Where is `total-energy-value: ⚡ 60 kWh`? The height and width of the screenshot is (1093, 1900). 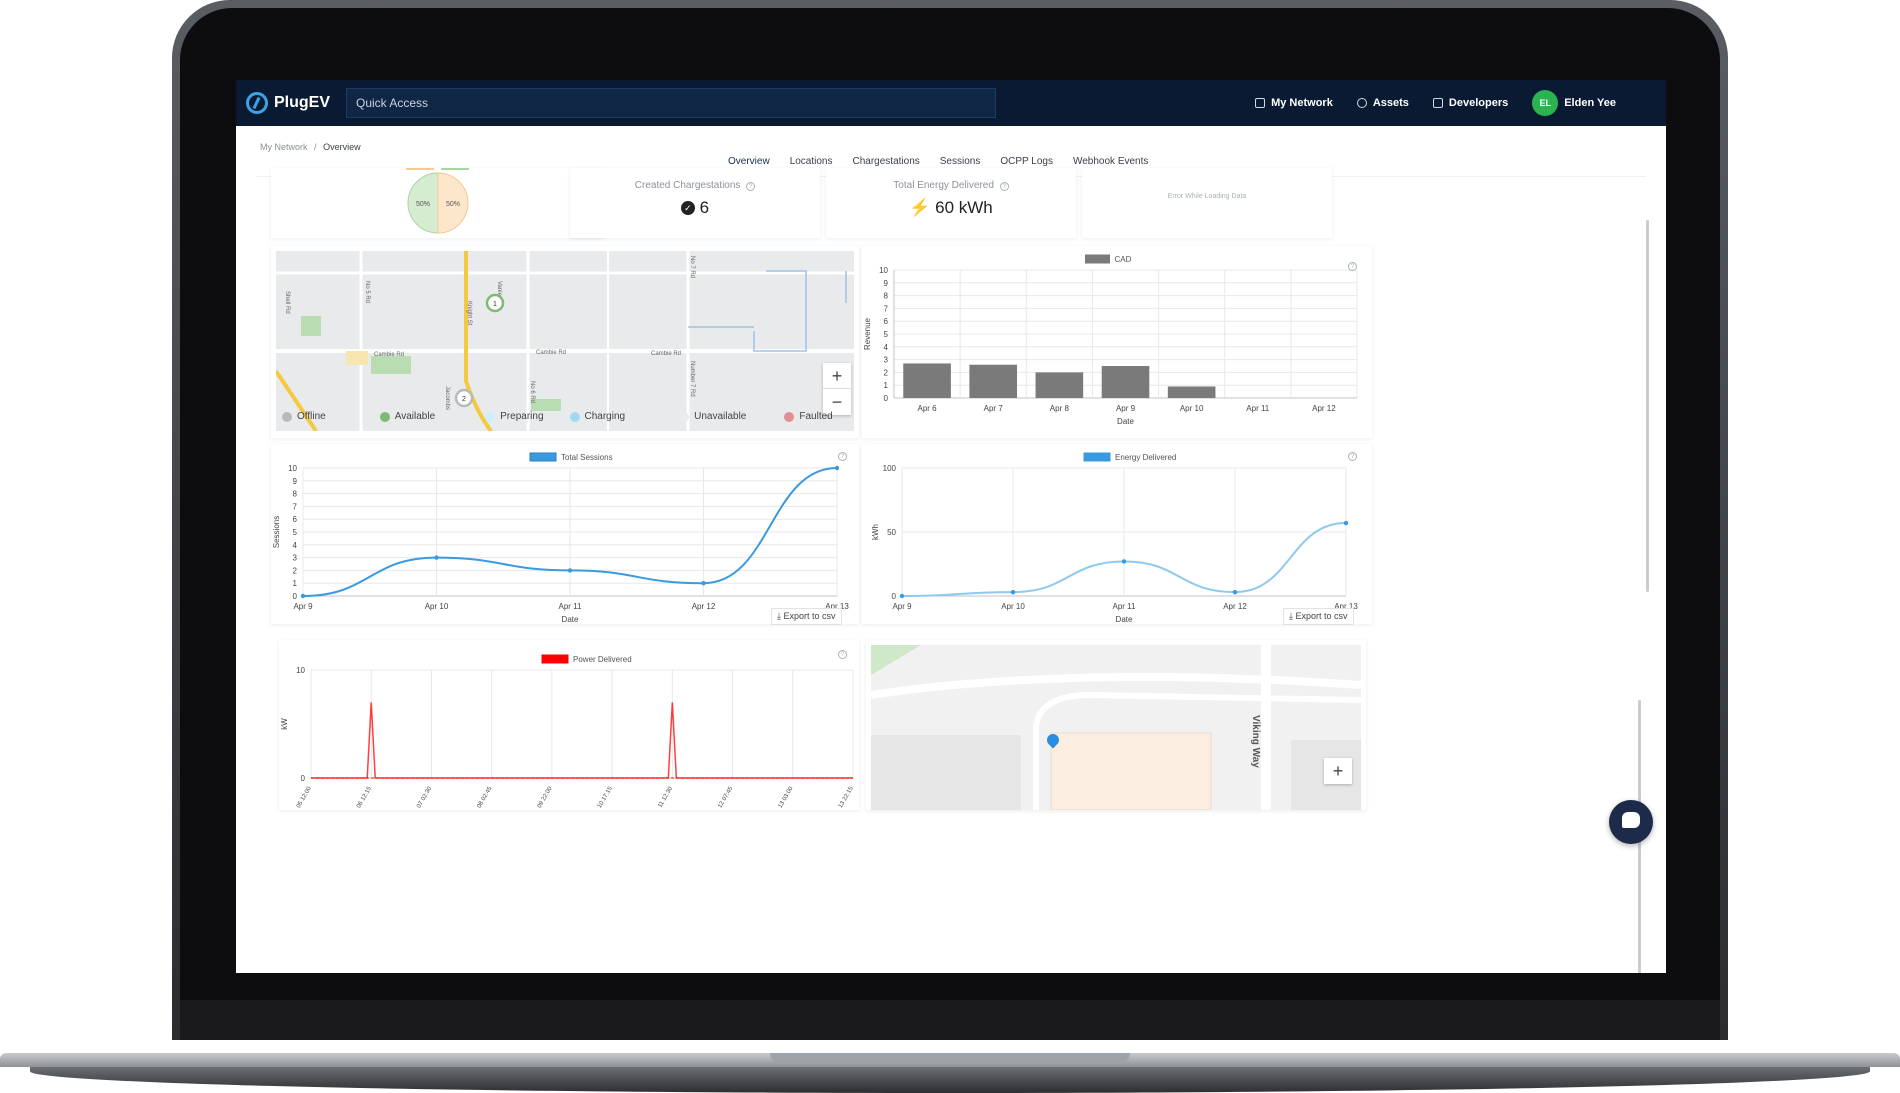 total-energy-value: ⚡ 60 kWh is located at coordinates (951, 208).